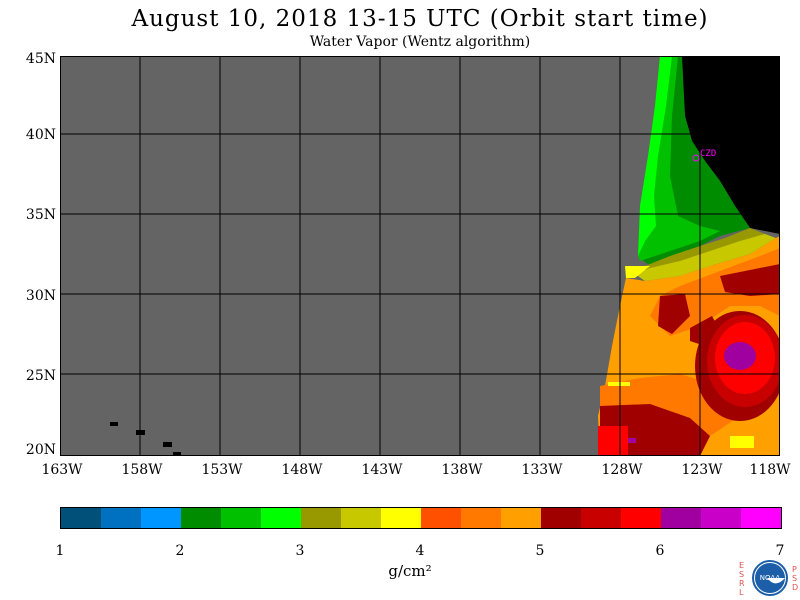 The width and height of the screenshot is (800, 600). I want to click on lat-label-40n: 40N, so click(40, 135).